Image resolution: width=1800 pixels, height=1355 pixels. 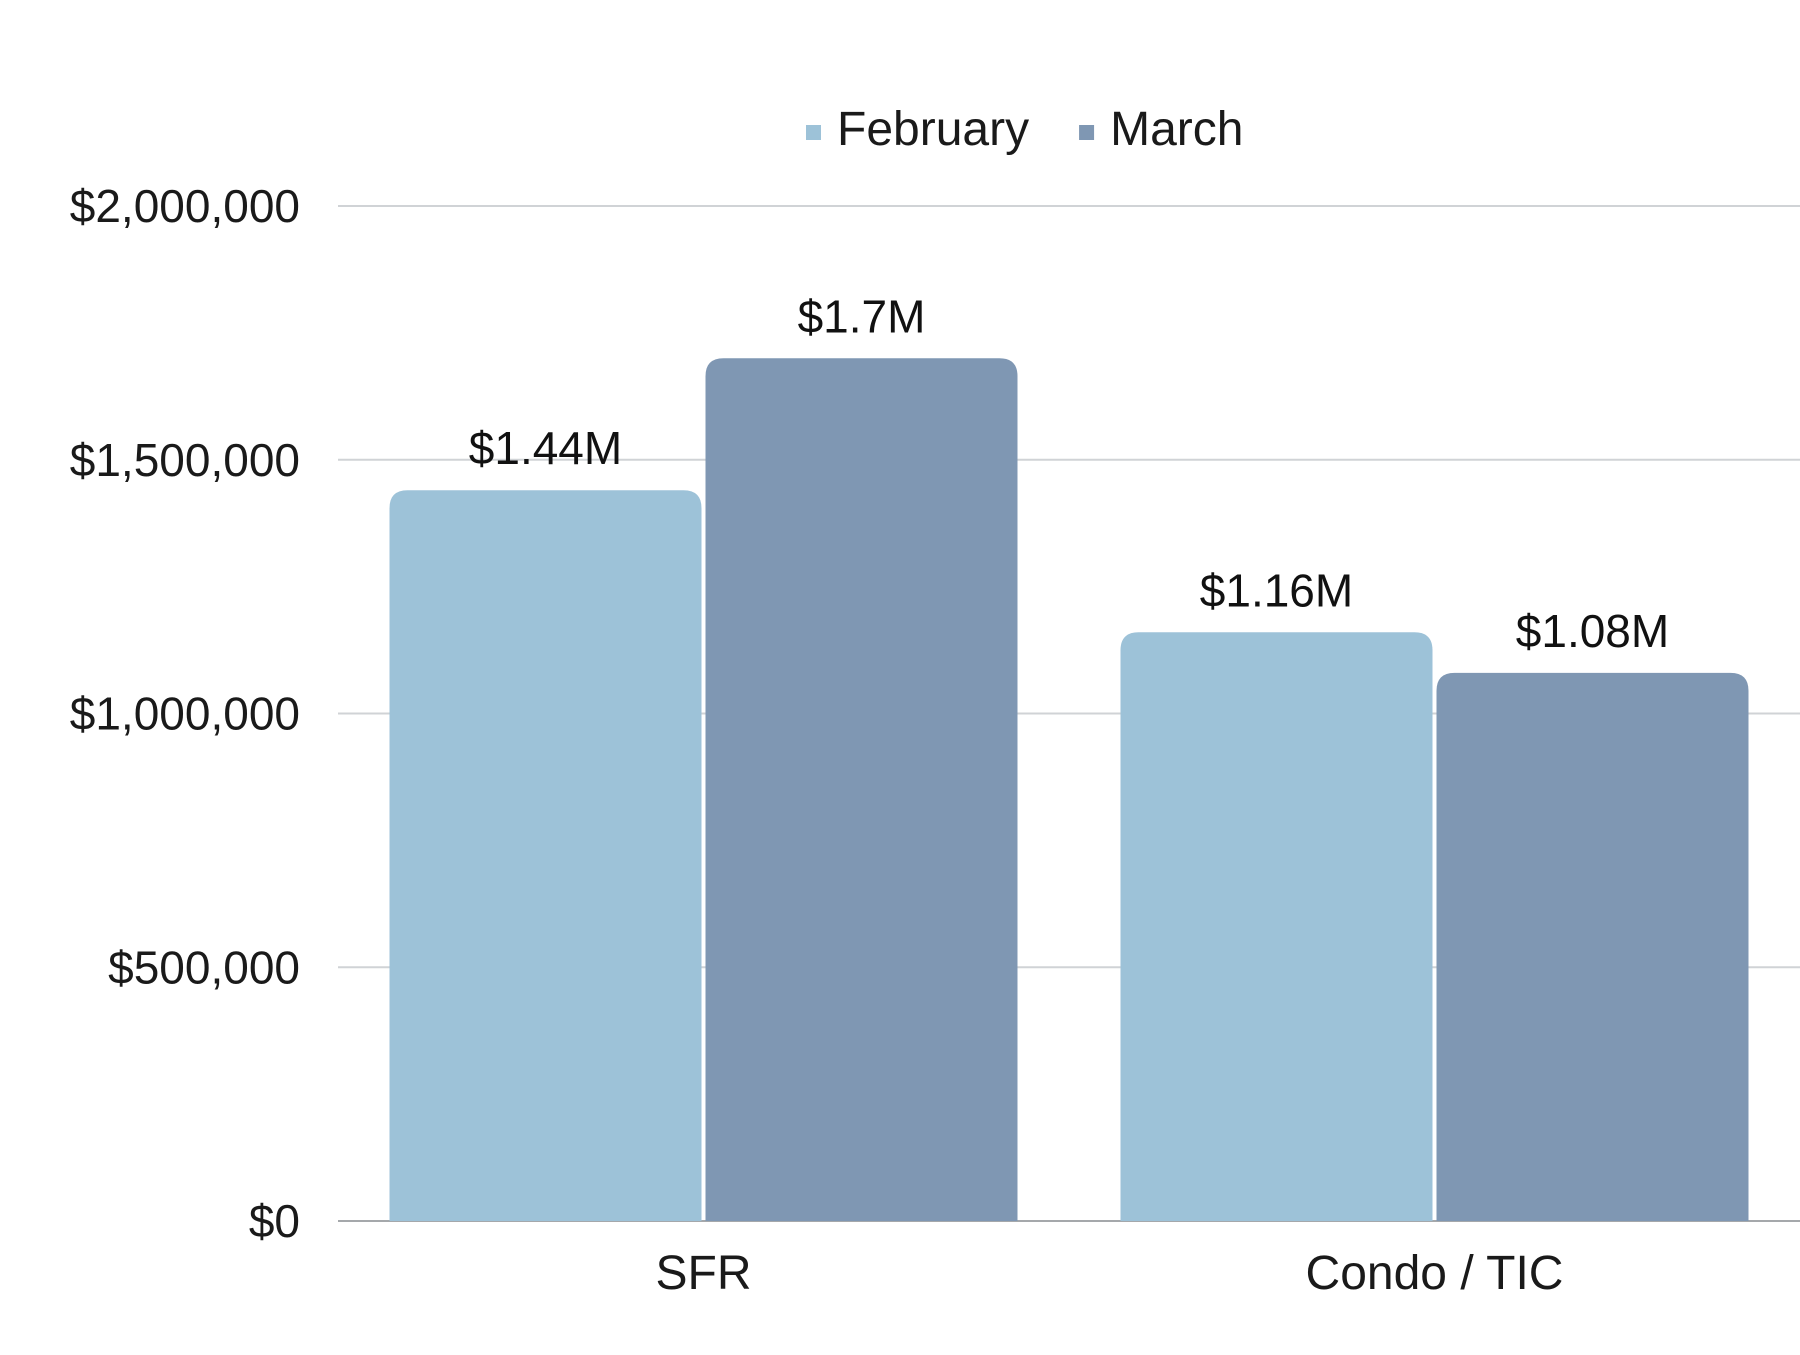 I want to click on y-tick-label: $500,000, so click(x=204, y=967).